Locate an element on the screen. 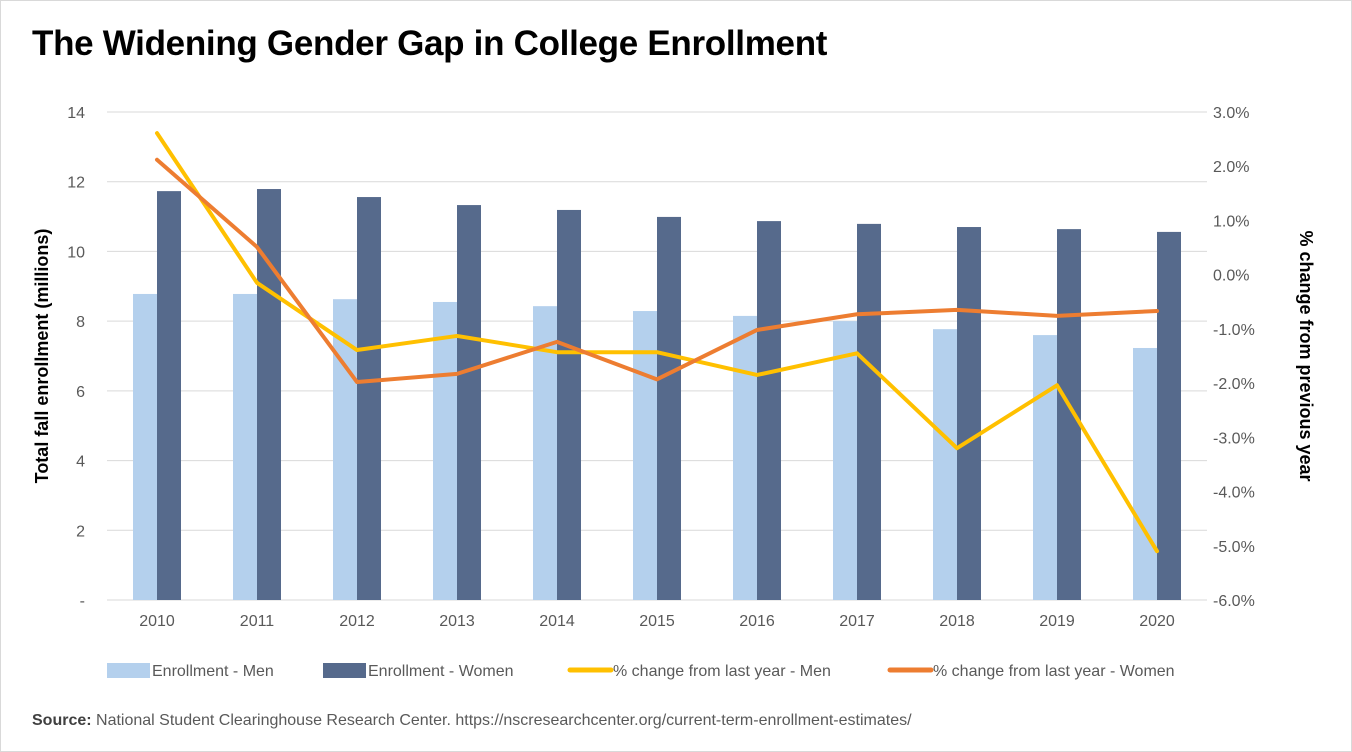 This screenshot has width=1352, height=752. y-tick-label: 4 is located at coordinates (80, 462).